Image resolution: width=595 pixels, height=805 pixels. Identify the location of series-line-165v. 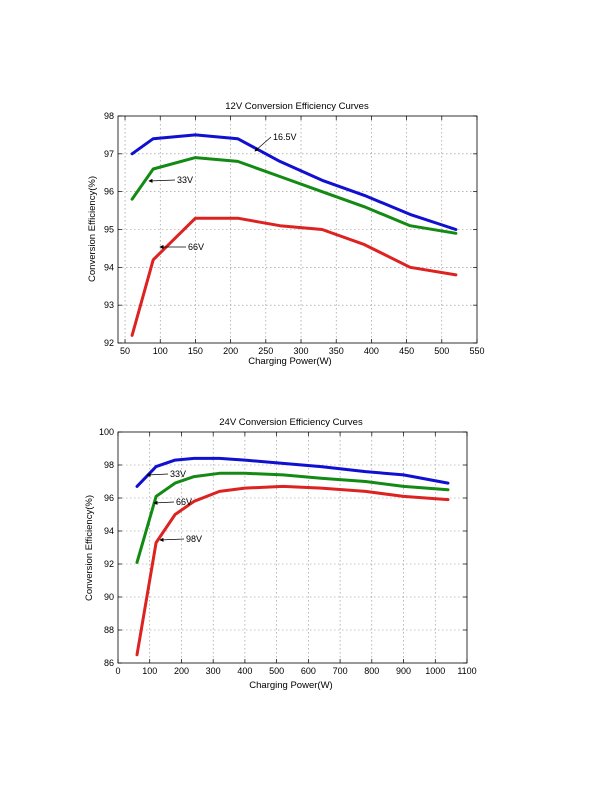
(294, 182).